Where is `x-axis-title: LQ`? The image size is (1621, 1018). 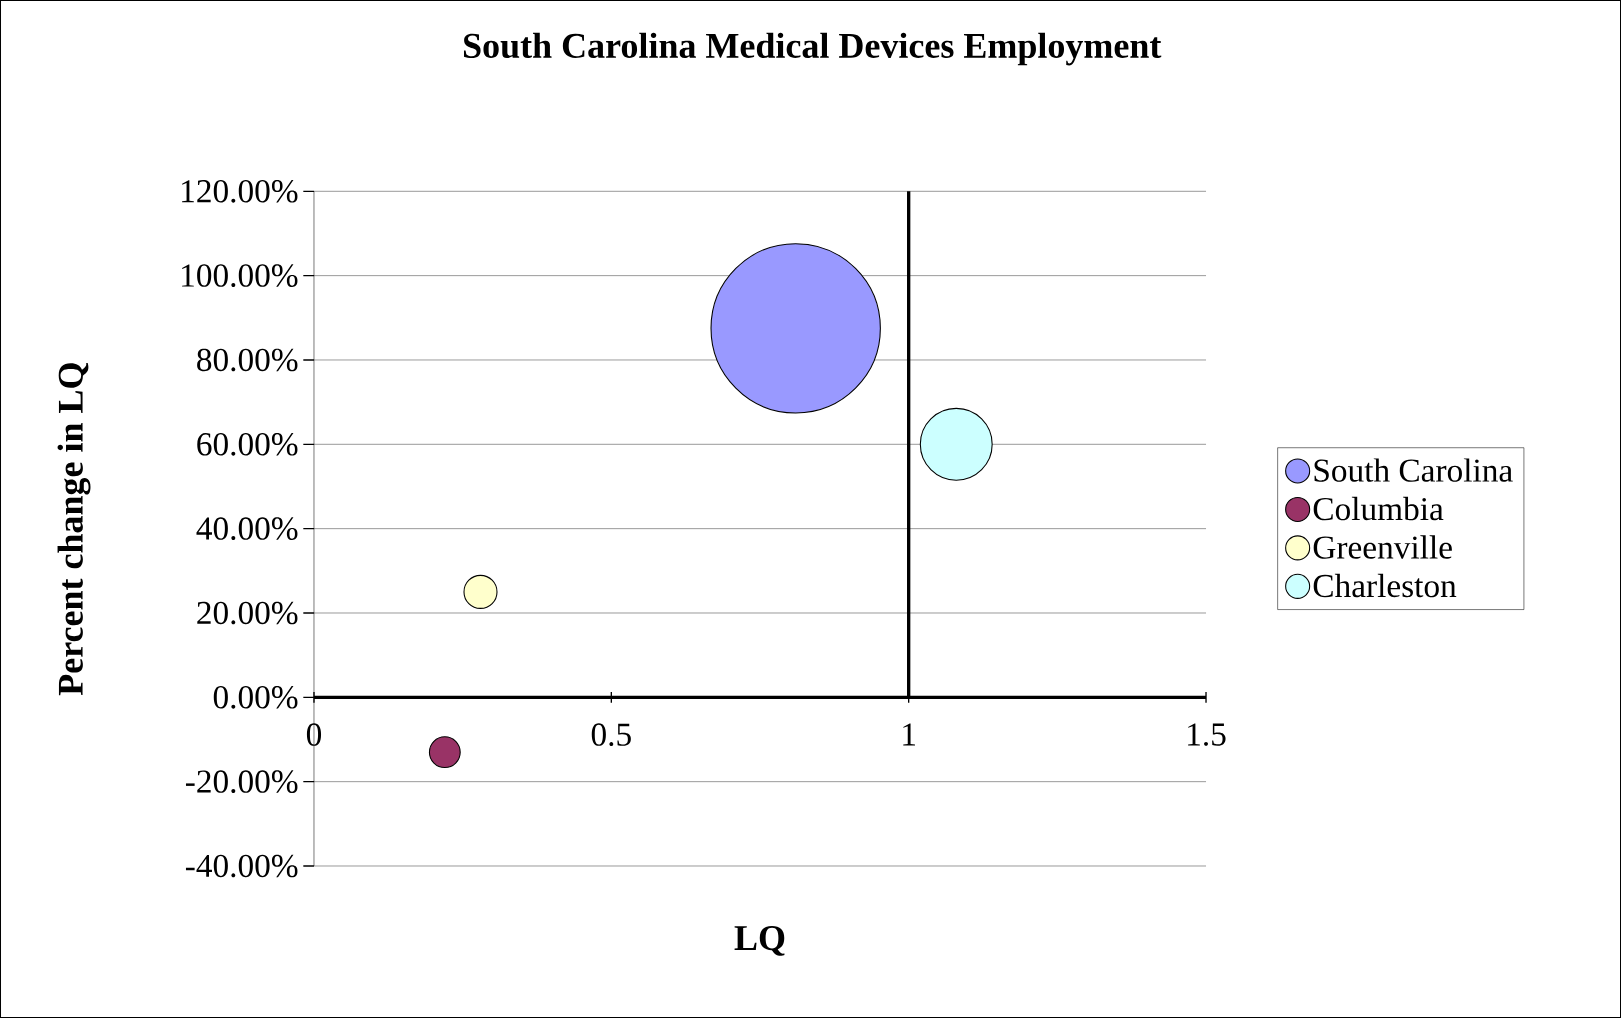
x-axis-title: LQ is located at coordinates (759, 941).